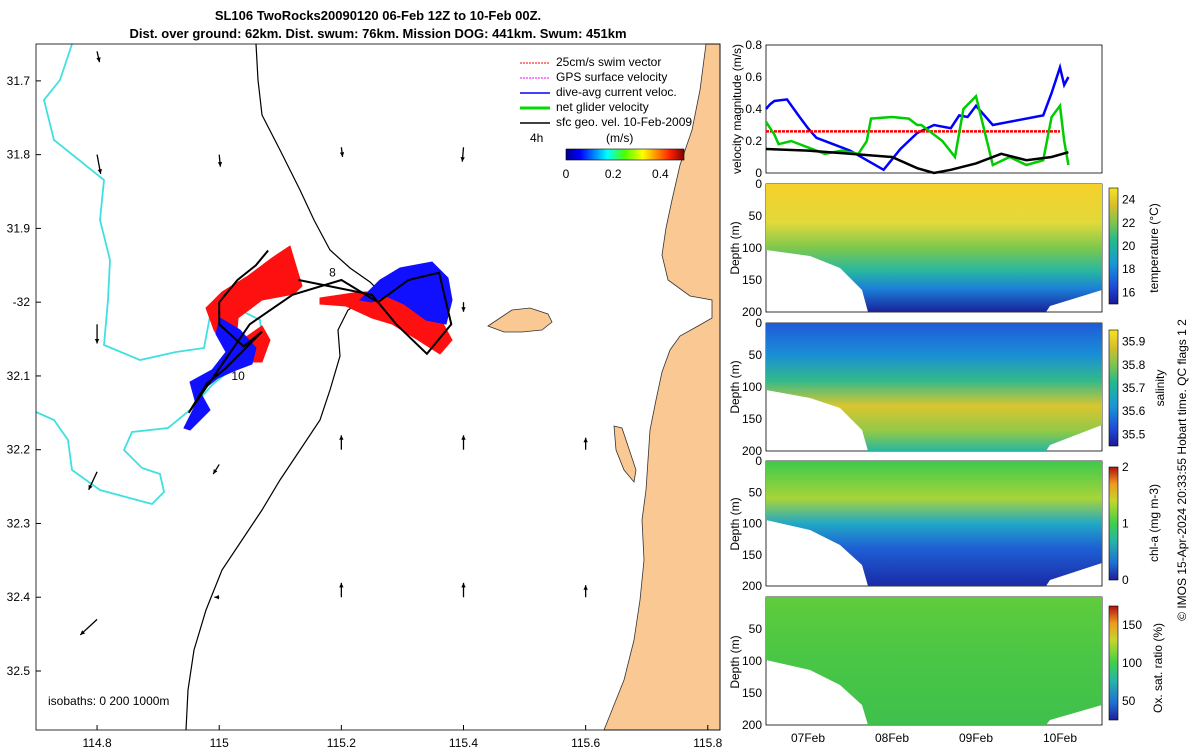 Image resolution: width=1200 pixels, height=750 pixels. I want to click on colorbar-unit: (m/s), so click(619, 138).